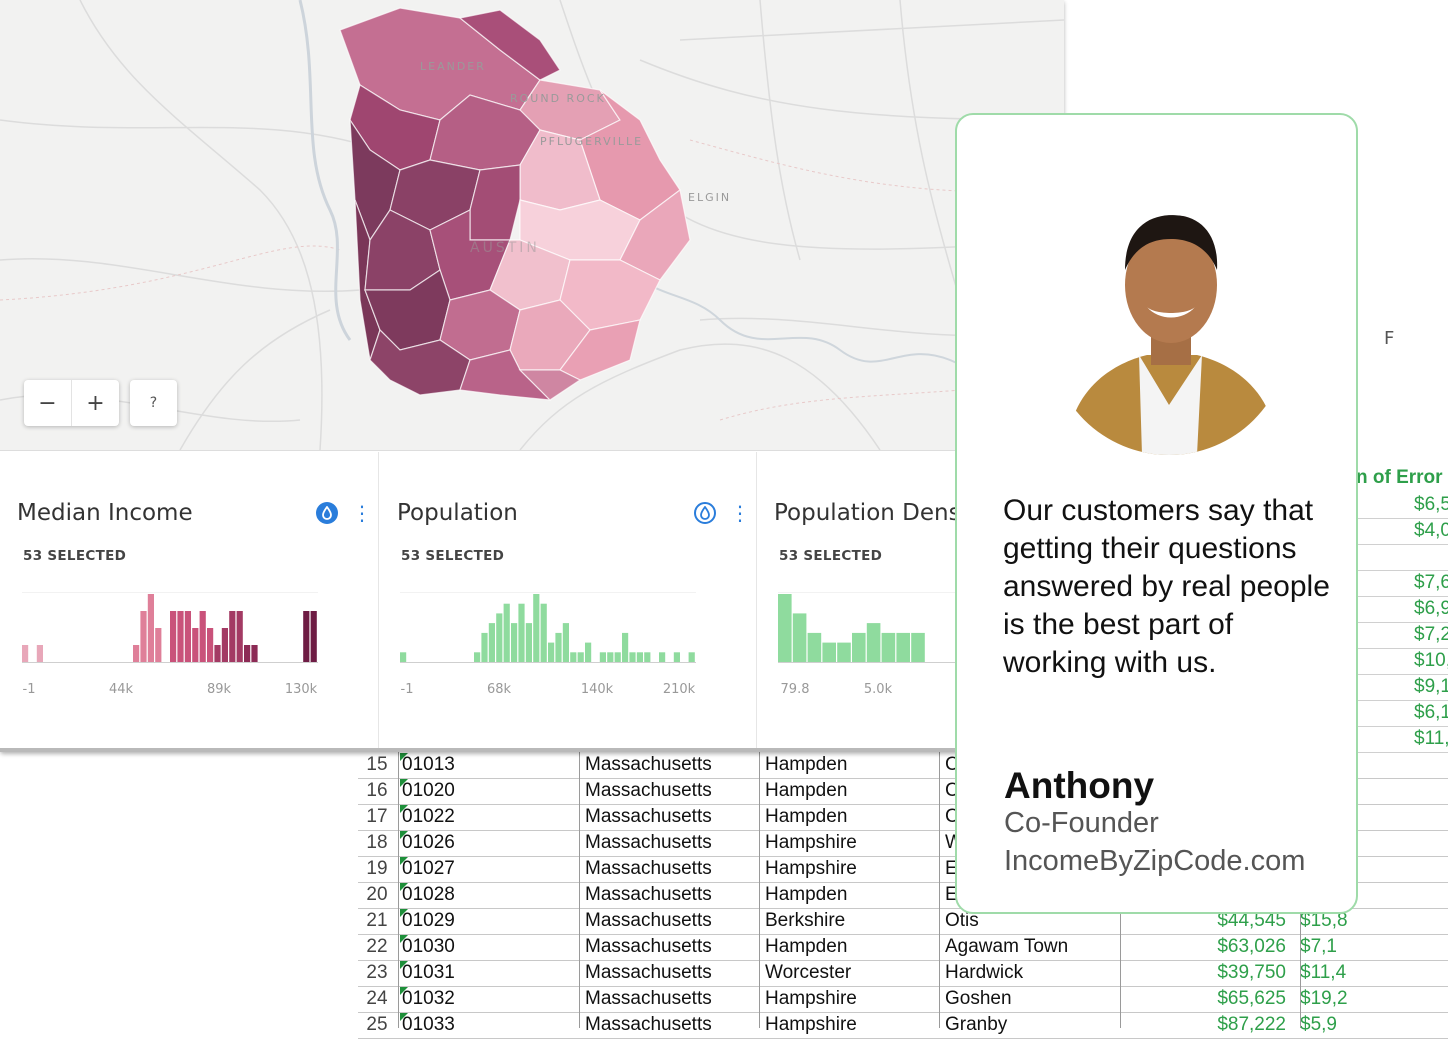 This screenshot has height=1039, width=1448. I want to click on moe-cell: $6,9, so click(1374, 609).